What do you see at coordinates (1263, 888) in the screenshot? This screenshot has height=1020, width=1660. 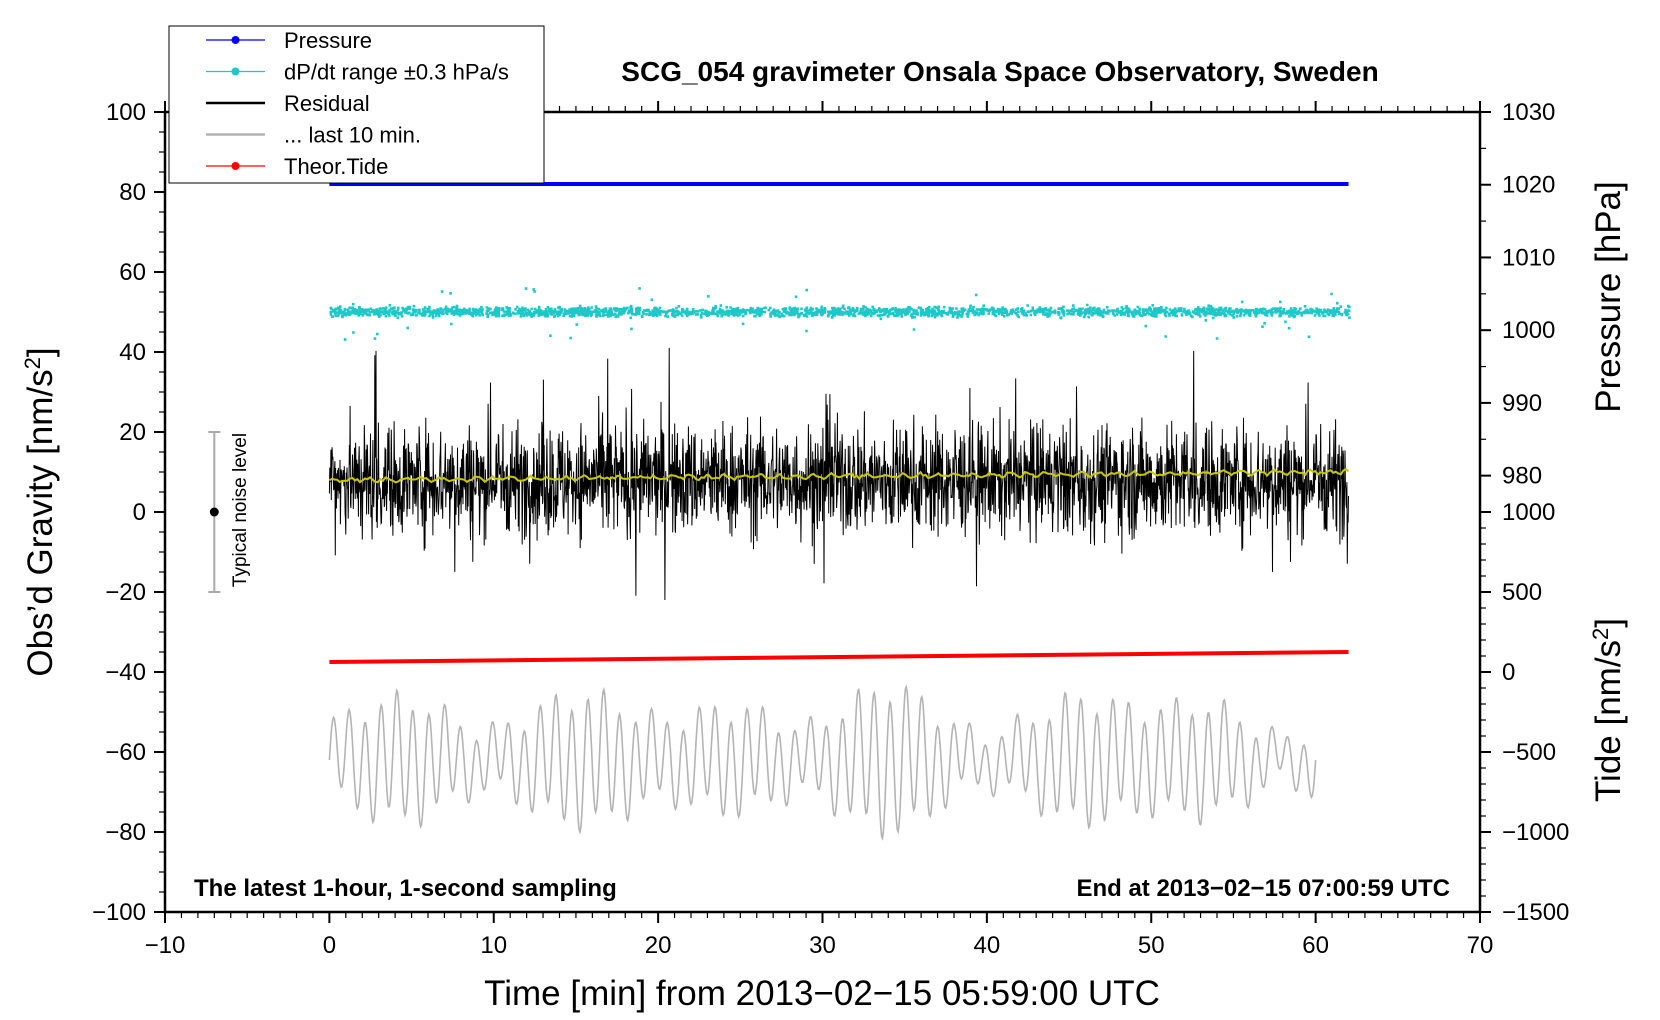 I see `annotation-end-time: End at 2013−02−15 07:00:59 UTC` at bounding box center [1263, 888].